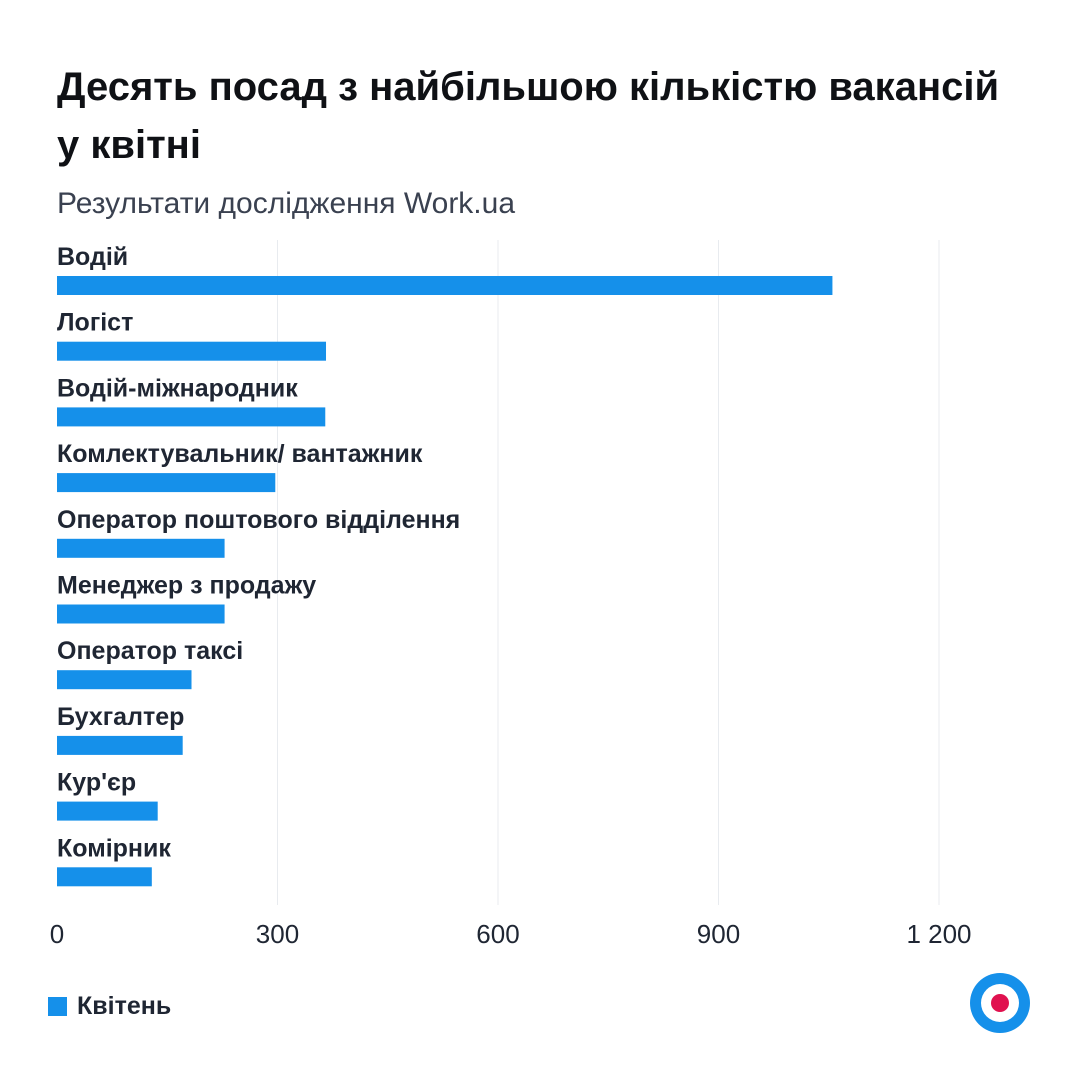 The image size is (1080, 1080). What do you see at coordinates (286, 203) in the screenshot?
I see `chart-subtitle: Результати дослідження Work.ua` at bounding box center [286, 203].